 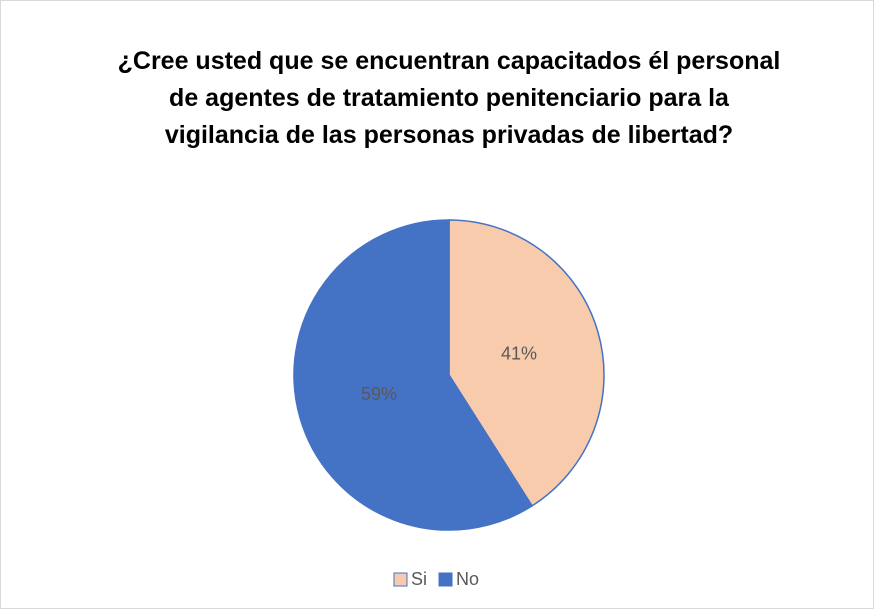 I want to click on data-label: 41%, so click(x=519, y=353).